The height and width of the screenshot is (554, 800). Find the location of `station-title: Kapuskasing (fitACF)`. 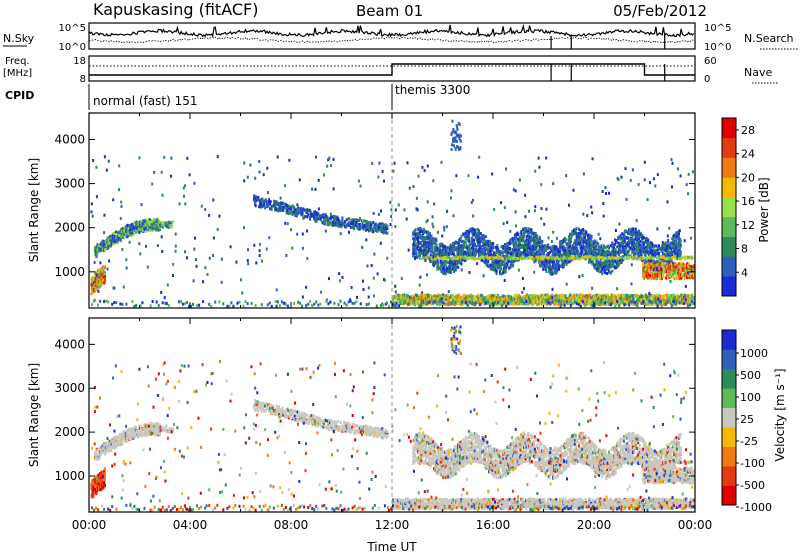

station-title: Kapuskasing (fitACF) is located at coordinates (175, 9).